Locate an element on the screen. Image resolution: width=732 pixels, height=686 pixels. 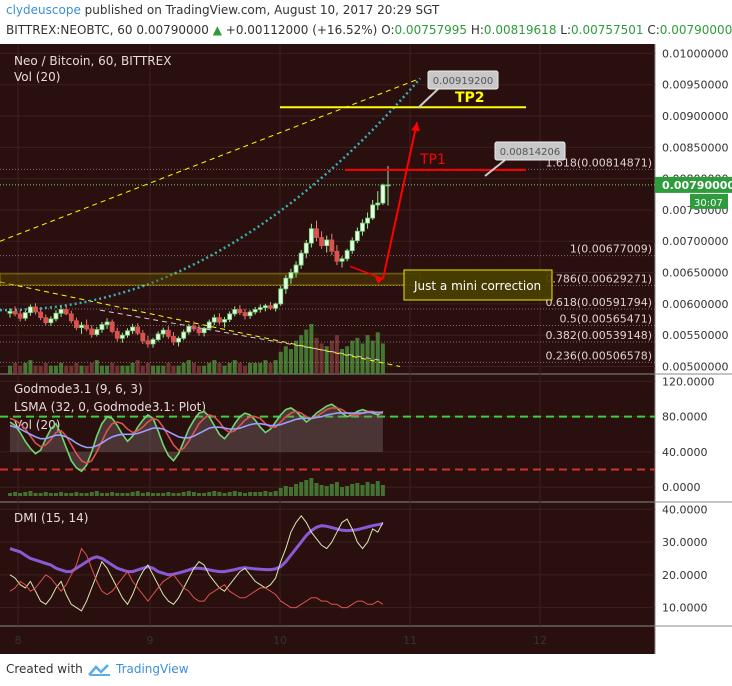
tp2-label: TP2 is located at coordinates (470, 98).